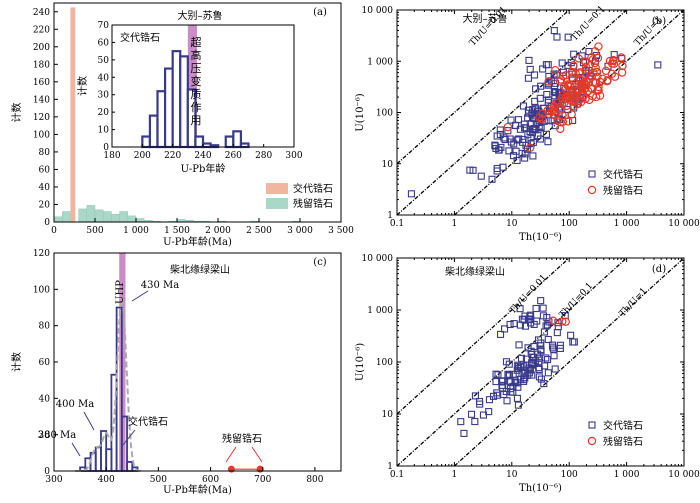 This screenshot has height=503, width=700. I want to click on y-axis-label: U(10⁻⁶), so click(360, 362).